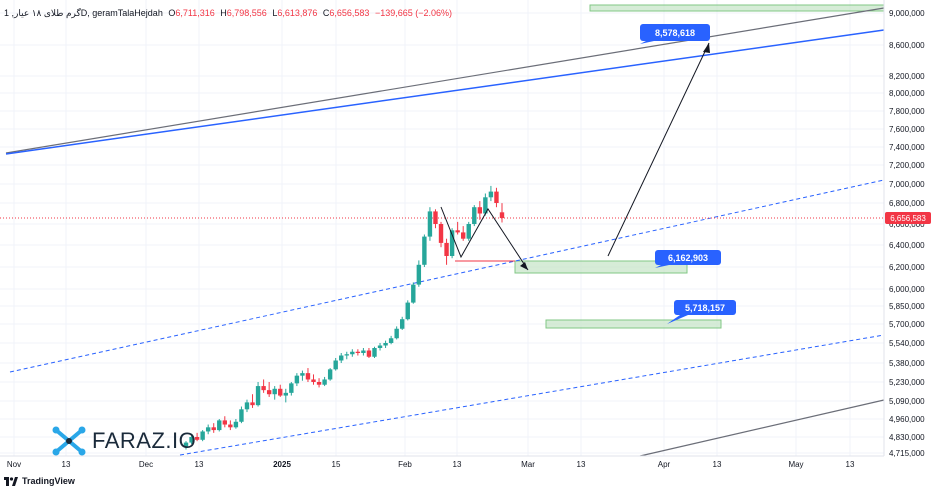 Image resolution: width=936 pixels, height=492 pixels. I want to click on y-tick-label: 5,700,000, so click(907, 324).